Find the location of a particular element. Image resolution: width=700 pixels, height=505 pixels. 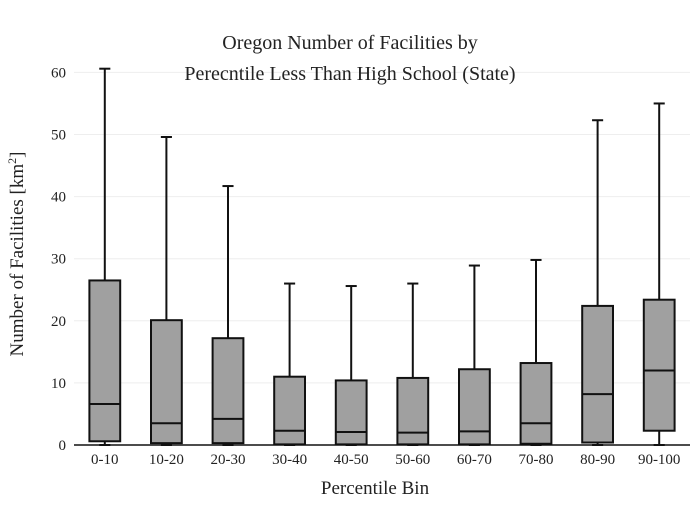

x-tick-label-30-40: 30-40 is located at coordinates (289, 460).